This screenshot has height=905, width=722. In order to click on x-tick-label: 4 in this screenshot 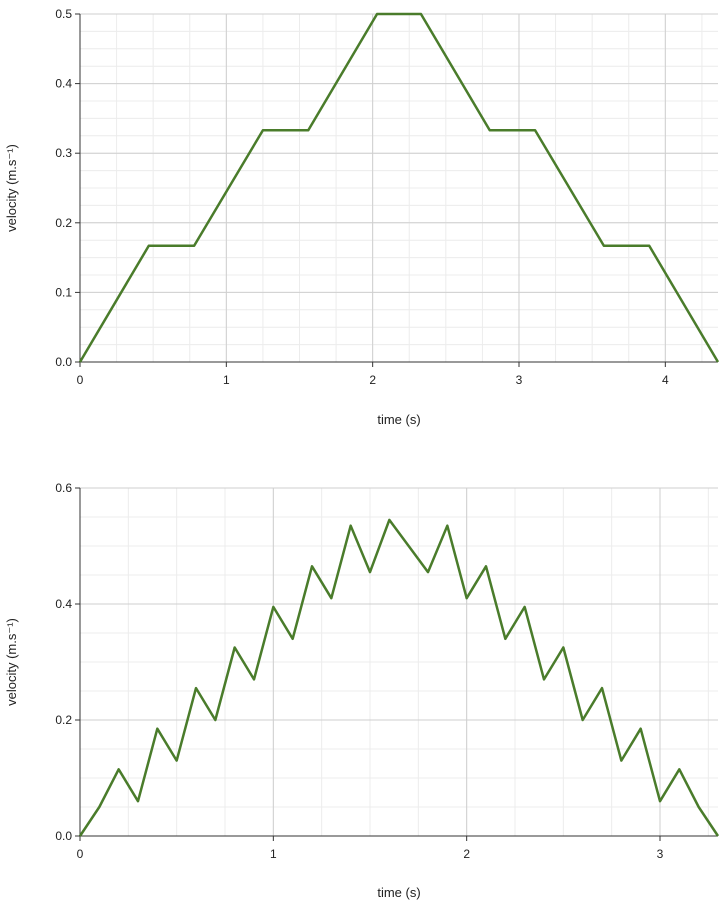, I will do `click(665, 380)`.